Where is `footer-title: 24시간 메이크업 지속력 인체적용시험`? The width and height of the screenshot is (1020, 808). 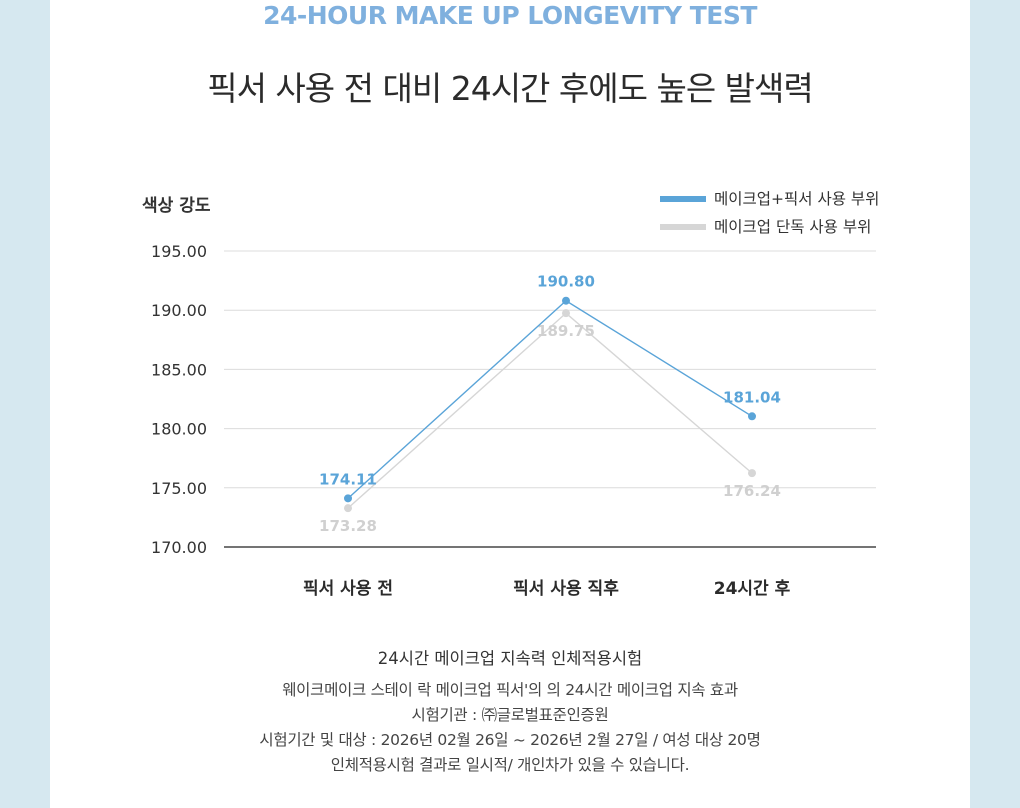 footer-title: 24시간 메이크업 지속력 인체적용시험 is located at coordinates (510, 658).